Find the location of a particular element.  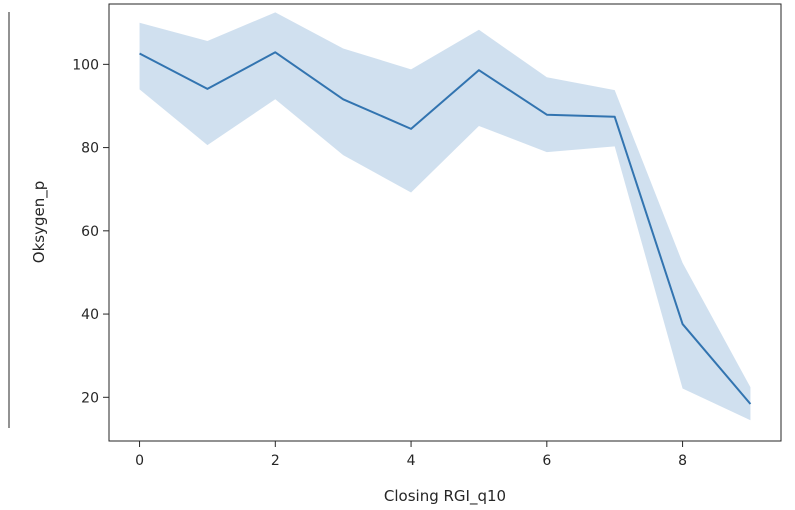

y-tick-label: 100 is located at coordinates (85, 65).